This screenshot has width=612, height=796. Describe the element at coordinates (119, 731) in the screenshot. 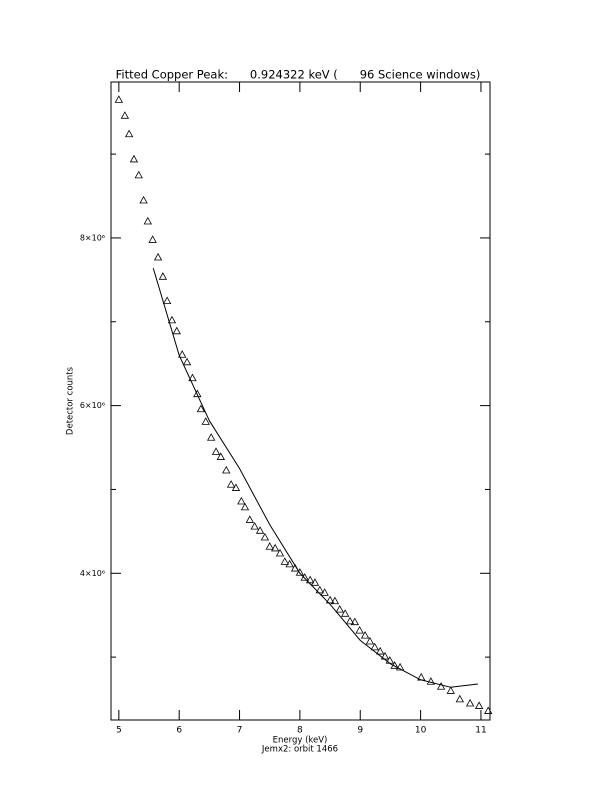

I see `x-tick-label: 5` at that location.